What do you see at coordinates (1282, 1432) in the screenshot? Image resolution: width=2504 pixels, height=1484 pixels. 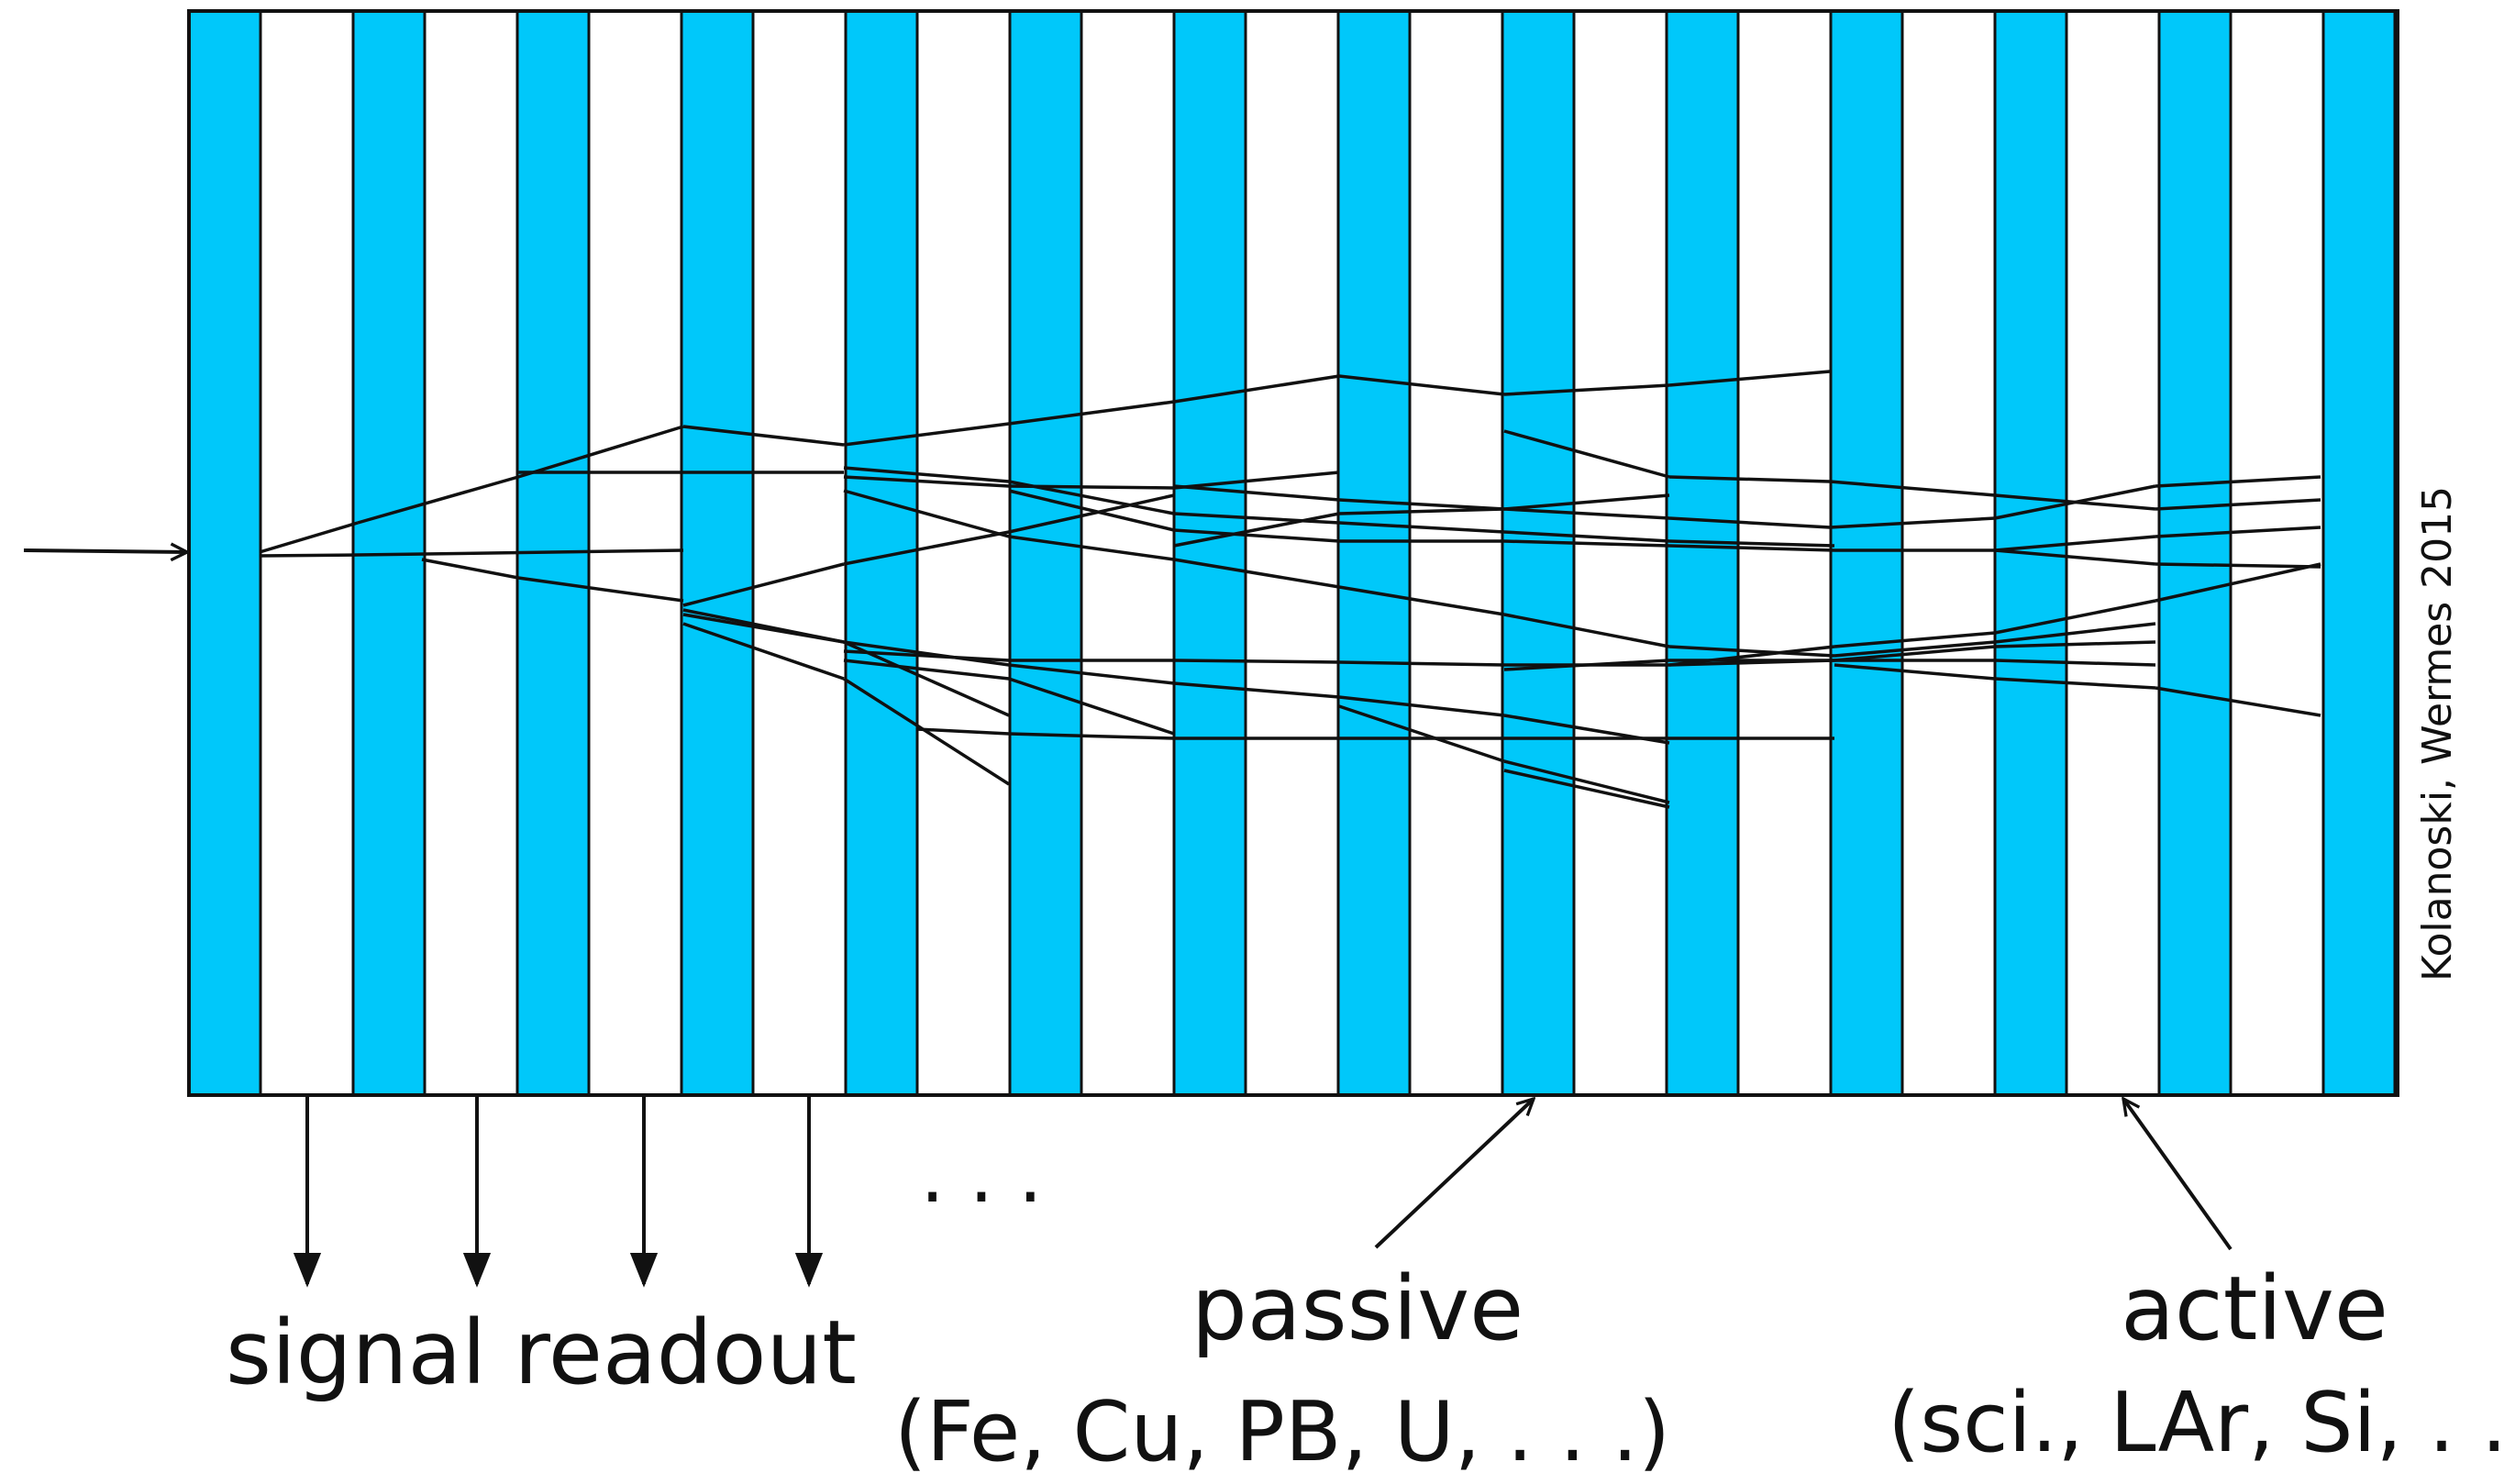 I see `passive-examples-label: (Fe, Cu, PB, U, . . .)` at bounding box center [1282, 1432].